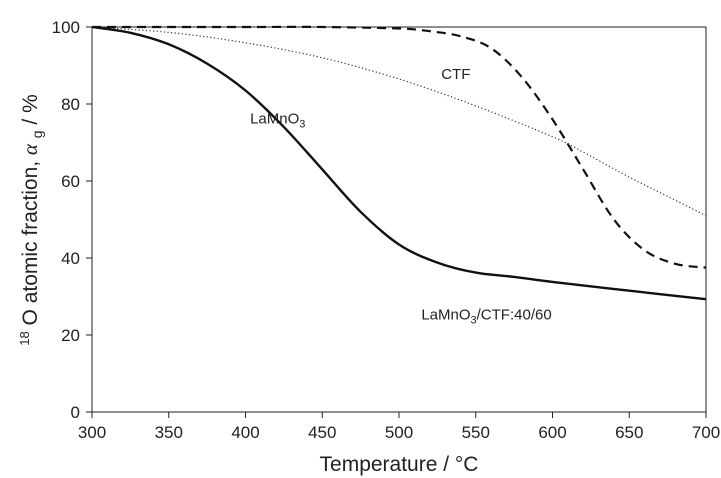 This screenshot has height=478, width=721. Describe the element at coordinates (169, 432) in the screenshot. I see `x-tick-label: 350` at that location.